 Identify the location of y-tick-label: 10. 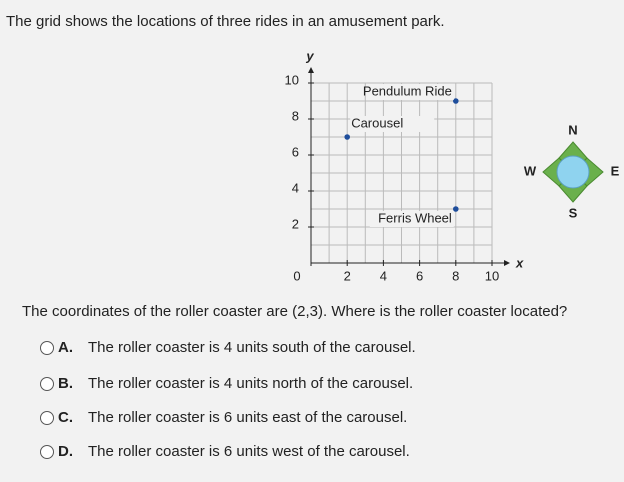
(292, 79).